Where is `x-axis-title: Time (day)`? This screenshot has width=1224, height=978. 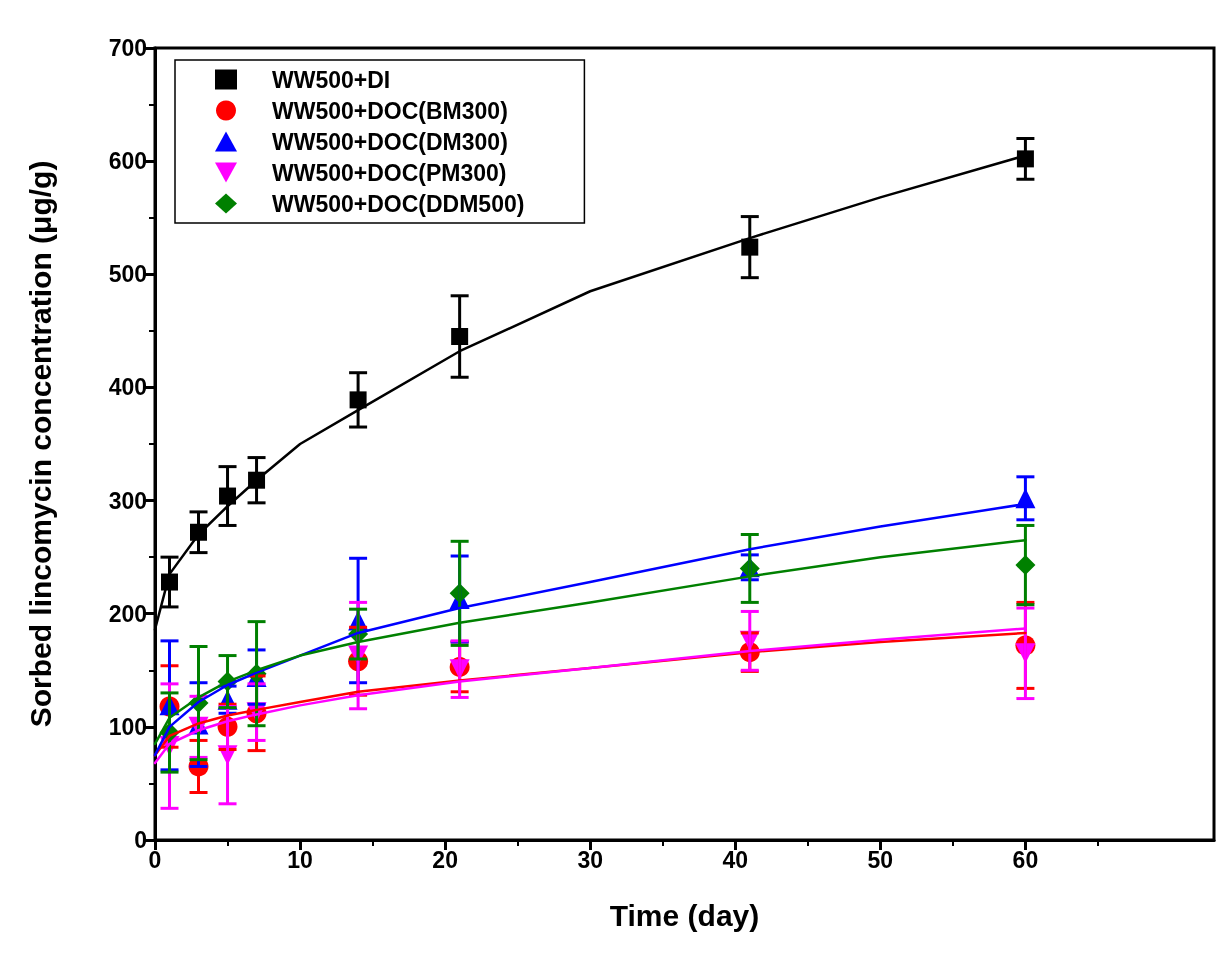 x-axis-title: Time (day) is located at coordinates (684, 915).